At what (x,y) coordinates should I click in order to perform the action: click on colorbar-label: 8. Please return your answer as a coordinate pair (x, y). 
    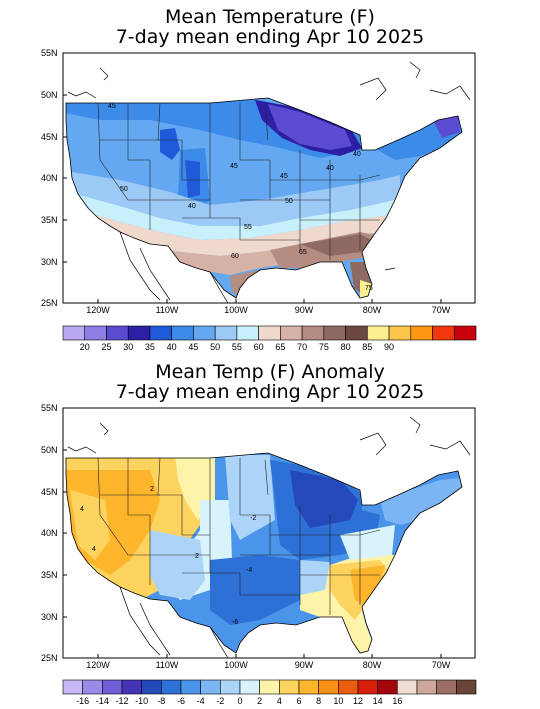
    Looking at the image, I should click on (319, 701).